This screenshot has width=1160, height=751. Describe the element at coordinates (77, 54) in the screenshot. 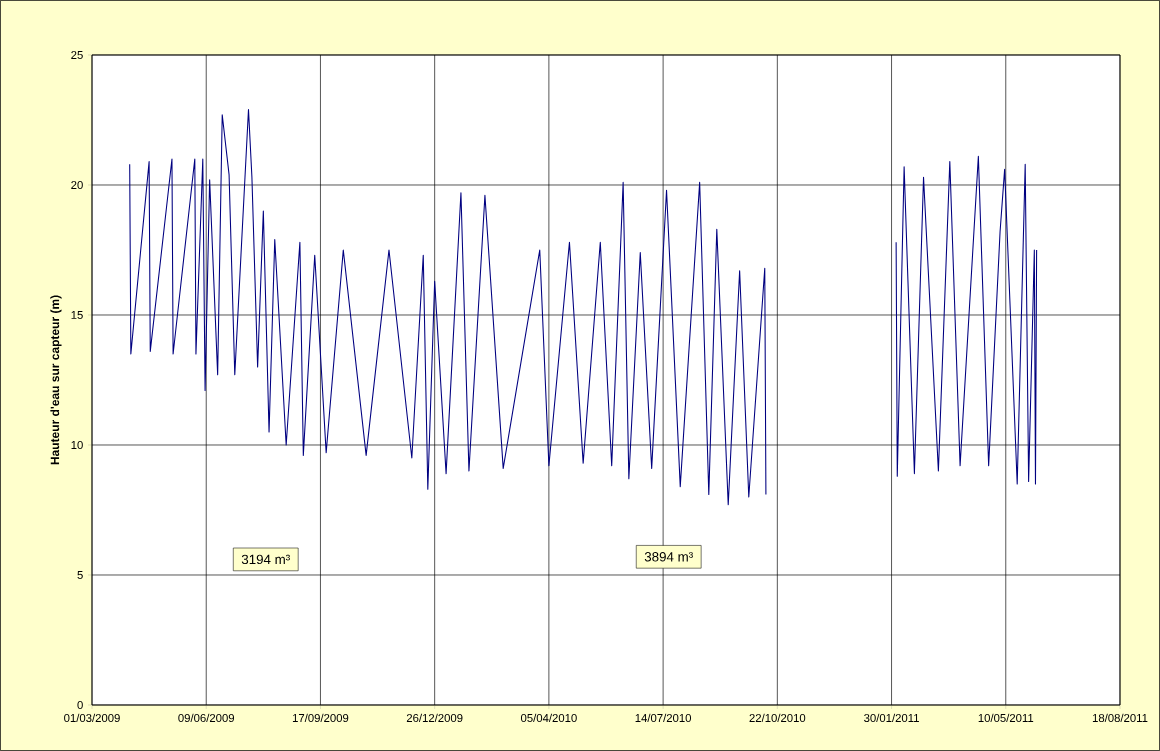

I see `y-tick-label: 25` at that location.